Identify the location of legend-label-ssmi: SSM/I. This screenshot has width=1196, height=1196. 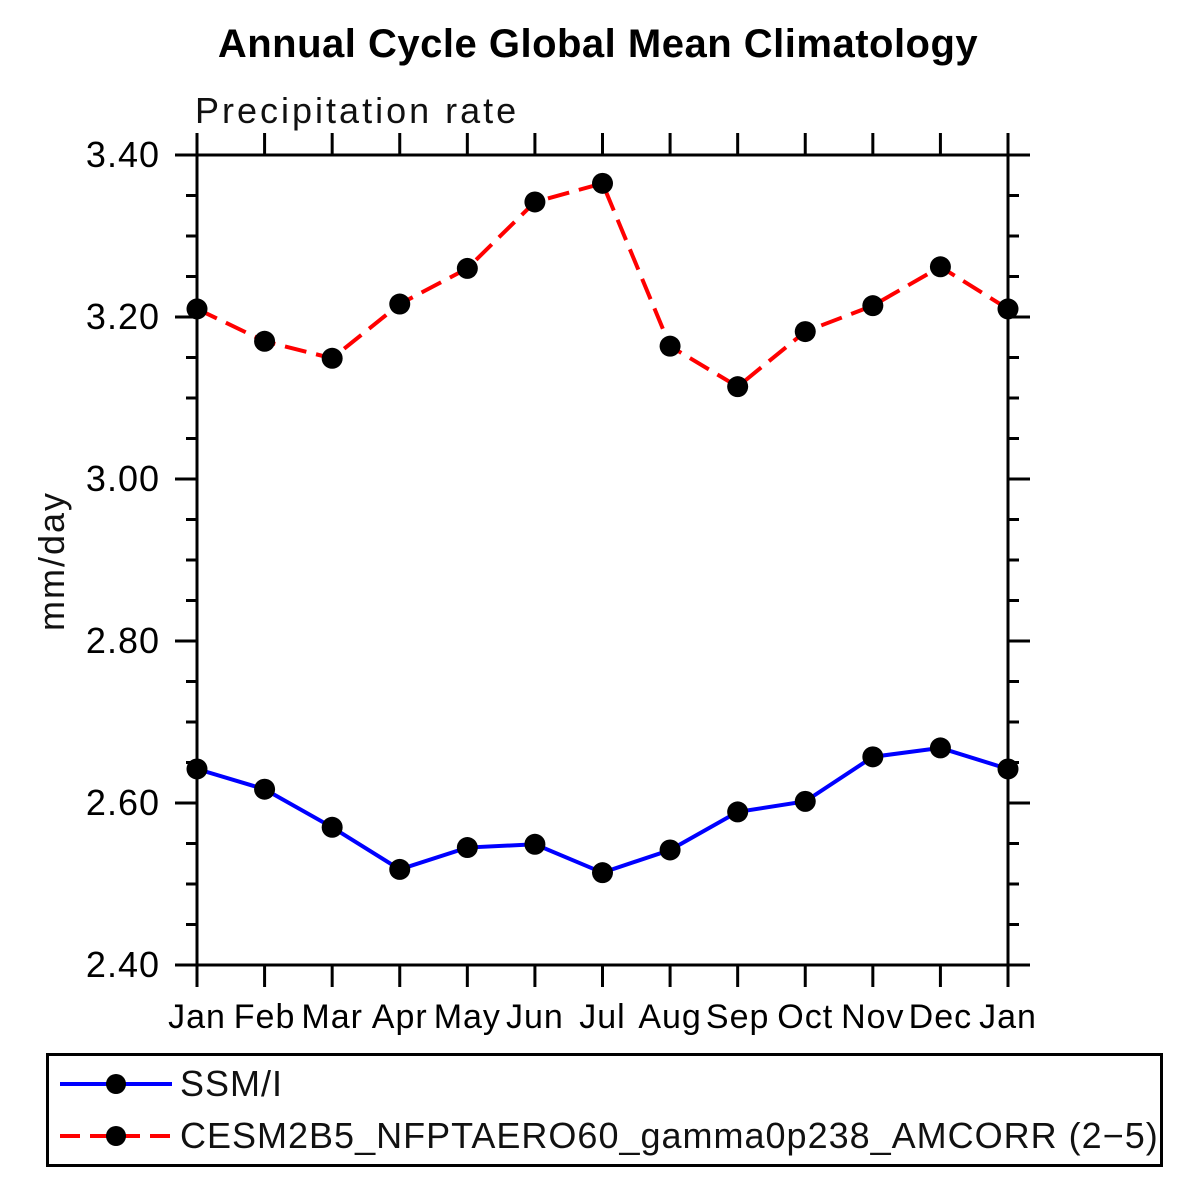
(232, 1083).